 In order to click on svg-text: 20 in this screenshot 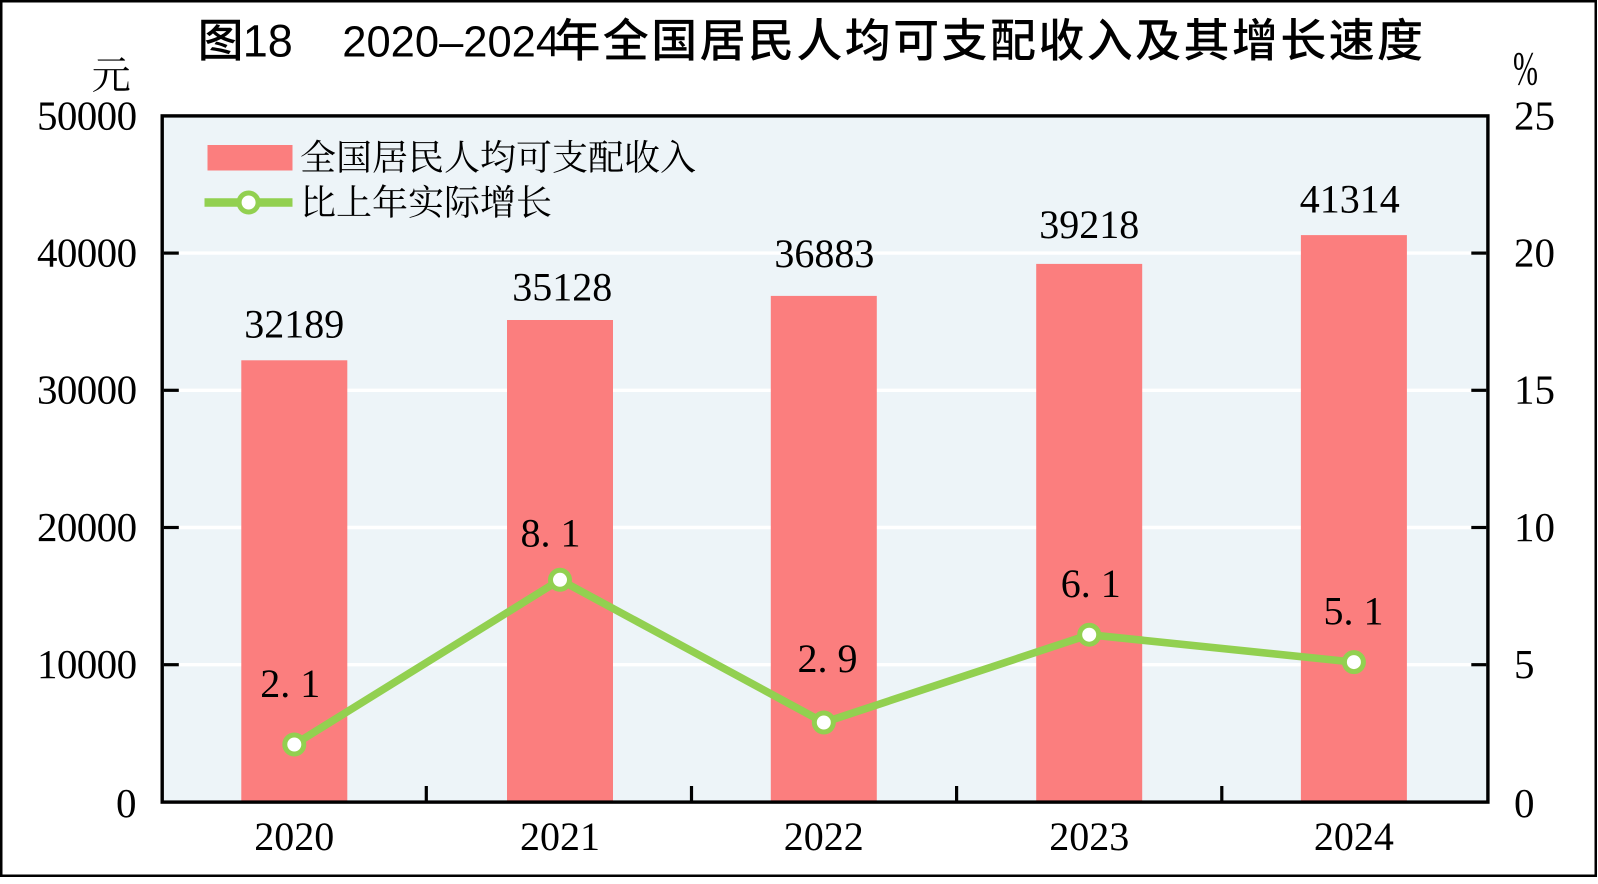, I will do `click(1534, 253)`.